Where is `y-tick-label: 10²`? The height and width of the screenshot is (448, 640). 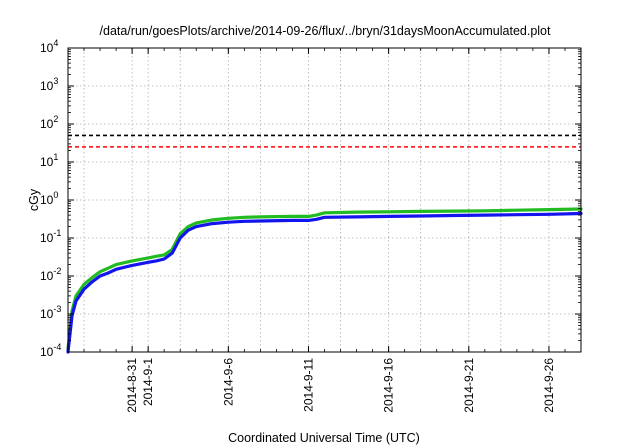 y-tick-label: 10² is located at coordinates (49, 122).